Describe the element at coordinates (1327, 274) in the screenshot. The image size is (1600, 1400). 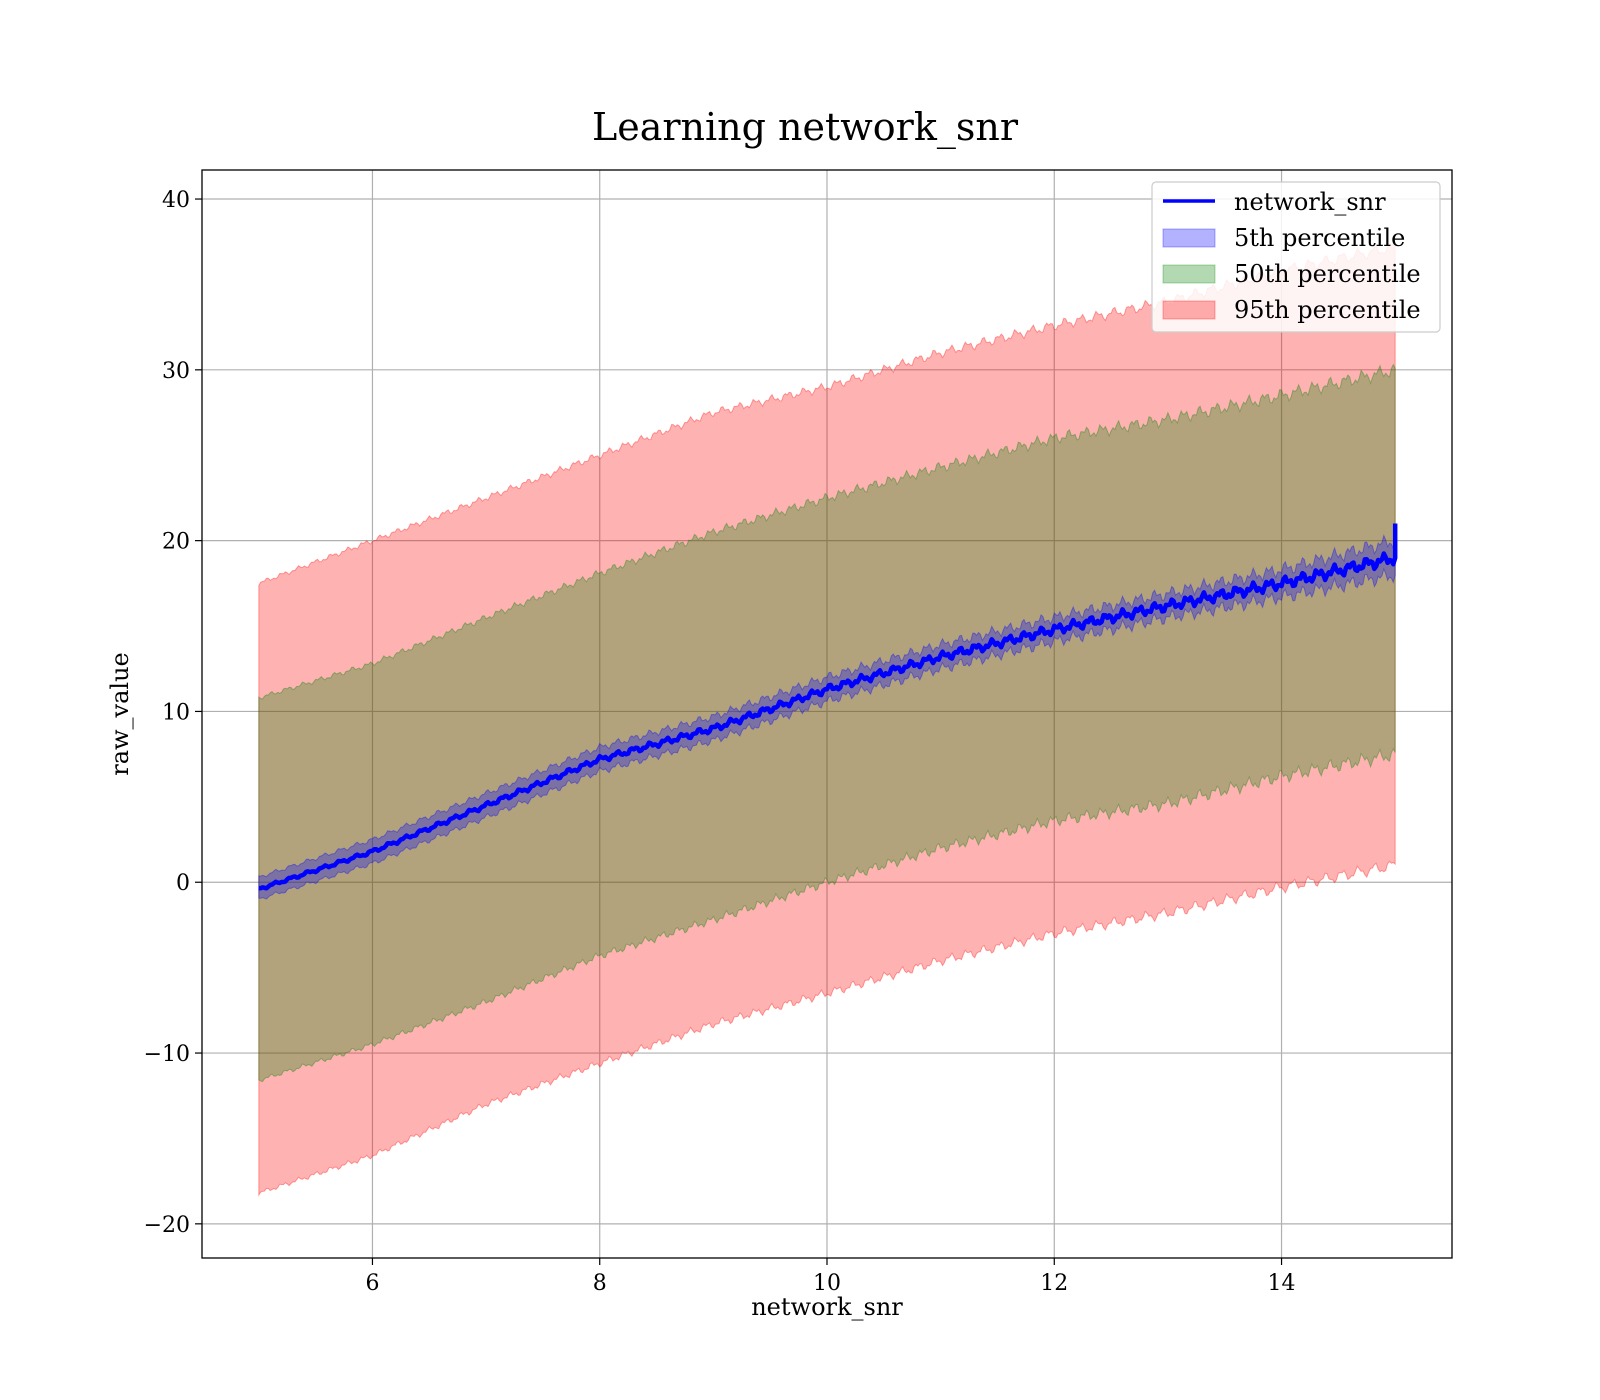
I see `legend-label-50th: 50th percentile` at that location.